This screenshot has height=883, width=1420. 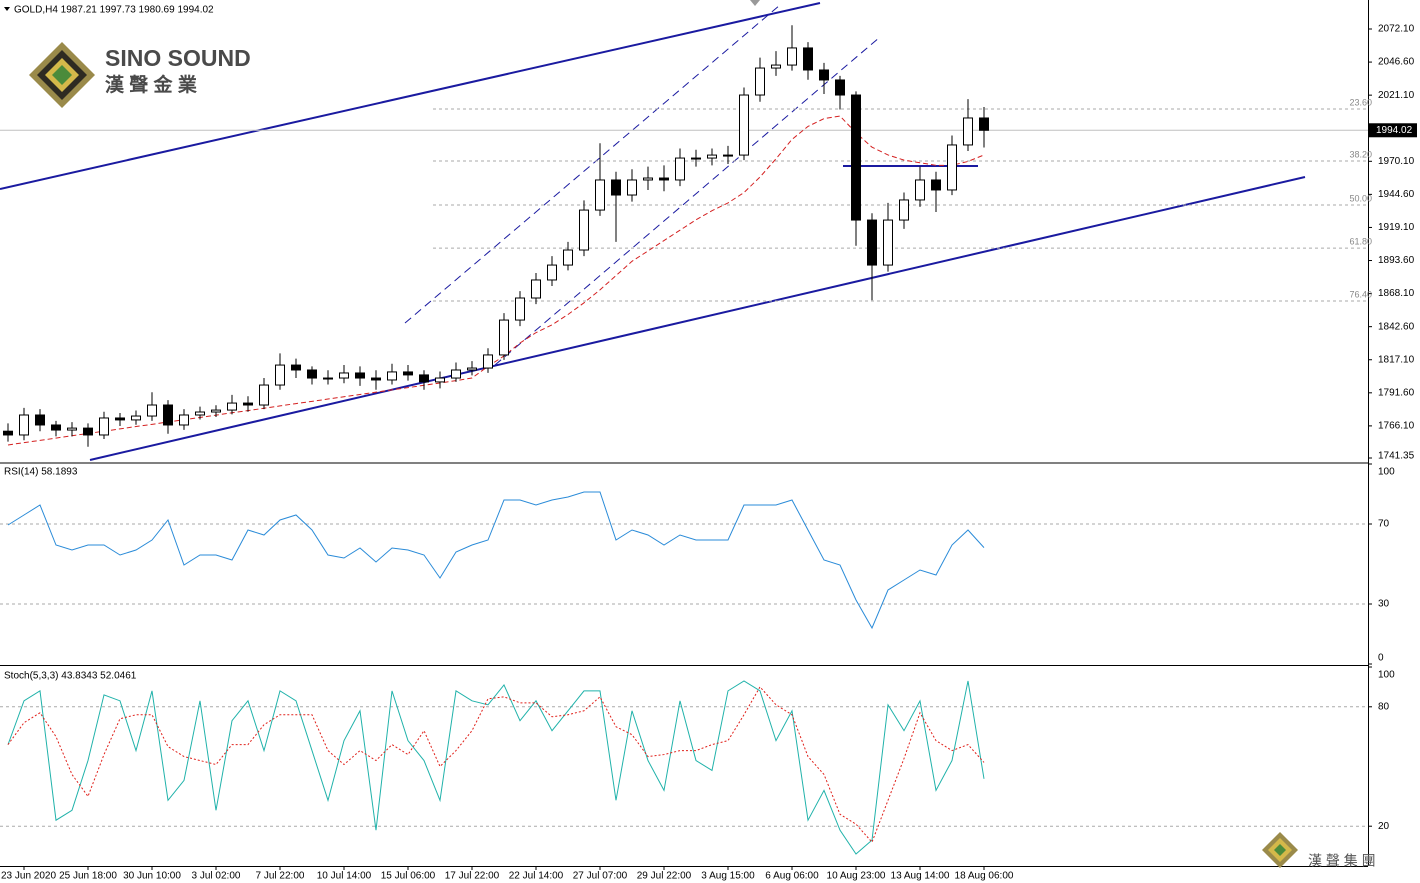 What do you see at coordinates (1394, 130) in the screenshot?
I see `last-price-label: 1994.02` at bounding box center [1394, 130].